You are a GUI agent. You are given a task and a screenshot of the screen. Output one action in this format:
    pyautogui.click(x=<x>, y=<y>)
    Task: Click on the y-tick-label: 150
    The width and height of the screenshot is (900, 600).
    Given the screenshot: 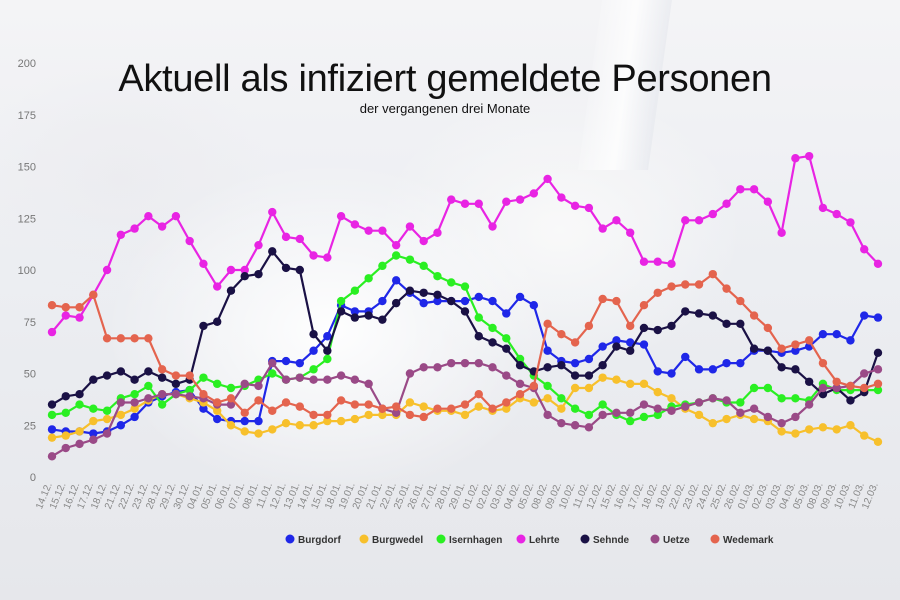 What is the action you would take?
    pyautogui.click(x=27, y=168)
    